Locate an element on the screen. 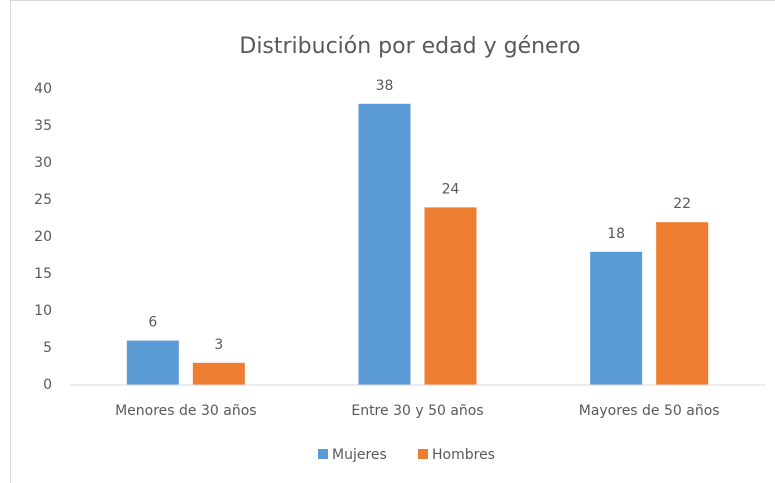 The height and width of the screenshot is (483, 775). data-label: 18 is located at coordinates (616, 234).